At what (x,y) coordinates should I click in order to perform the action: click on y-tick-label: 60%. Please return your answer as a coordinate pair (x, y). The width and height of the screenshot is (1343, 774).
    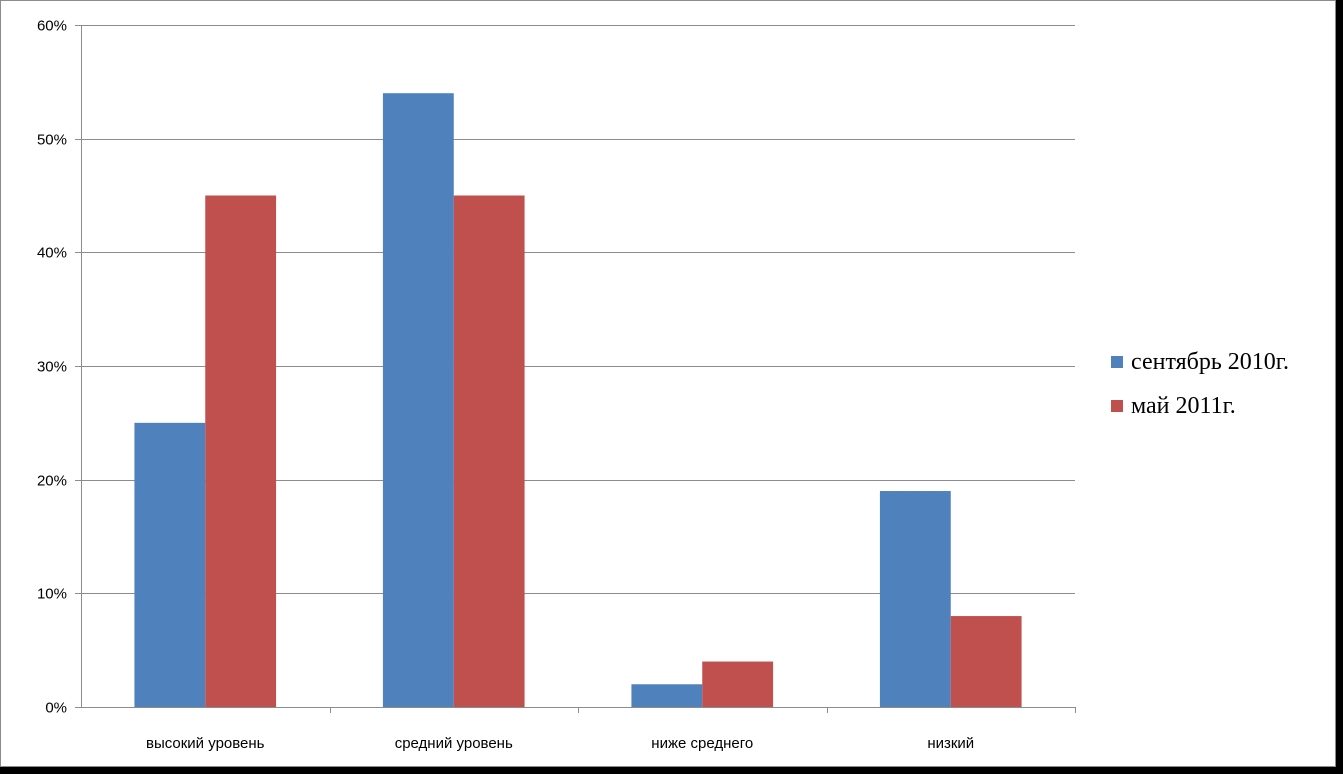
    Looking at the image, I should click on (52, 26).